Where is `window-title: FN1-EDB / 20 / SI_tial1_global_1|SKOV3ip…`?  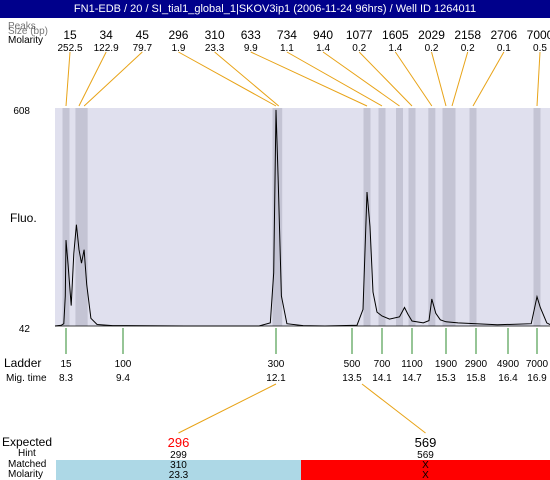 window-title: FN1-EDB / 20 / SI_tial1_global_1|SKOV3ip… is located at coordinates (275, 9).